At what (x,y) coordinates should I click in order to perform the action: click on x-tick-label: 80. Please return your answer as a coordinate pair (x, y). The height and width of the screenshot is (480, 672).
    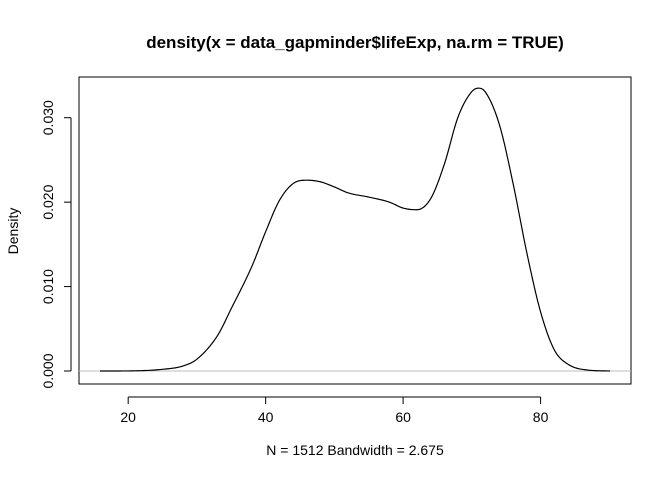
    Looking at the image, I should click on (541, 417).